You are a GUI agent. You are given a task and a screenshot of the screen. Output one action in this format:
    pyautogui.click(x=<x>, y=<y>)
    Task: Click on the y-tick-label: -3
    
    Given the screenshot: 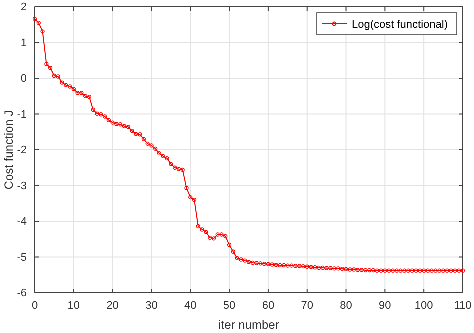 What is the action you would take?
    pyautogui.click(x=22, y=186)
    